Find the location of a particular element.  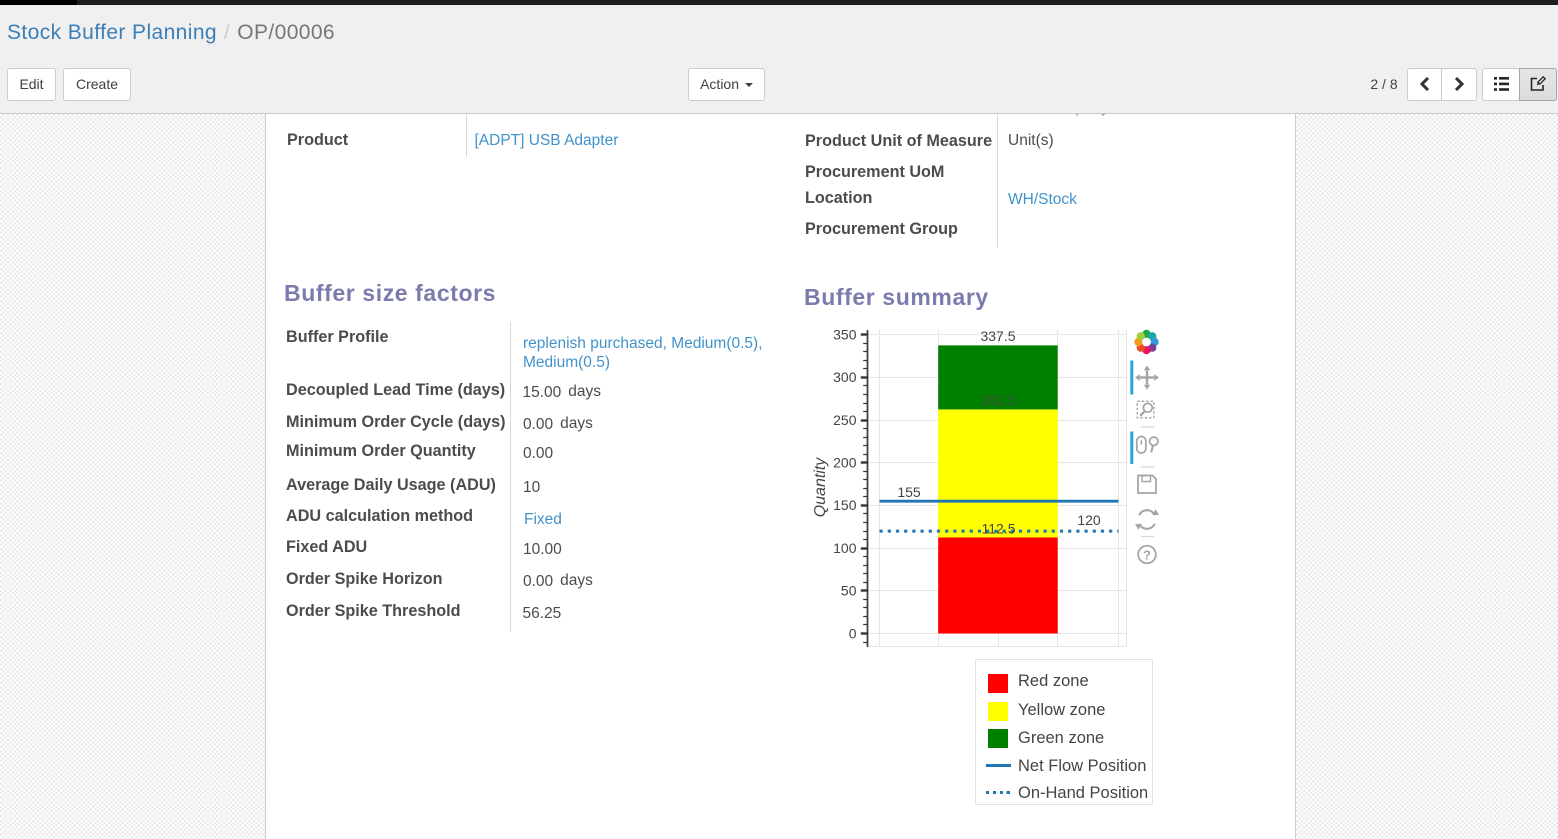

svg-text: Quantity is located at coordinates (820, 487).